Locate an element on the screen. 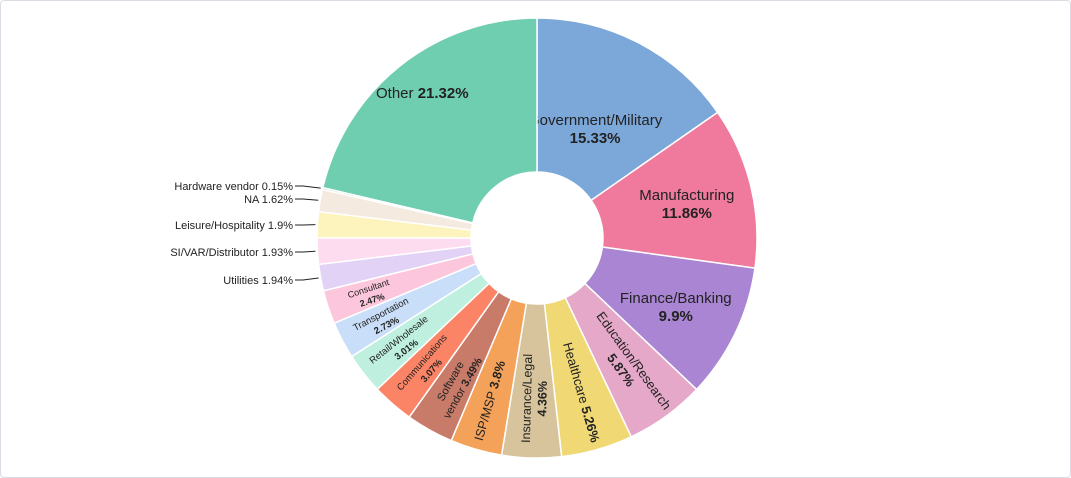  leader-line-si-var-distributor is located at coordinates (305, 251).